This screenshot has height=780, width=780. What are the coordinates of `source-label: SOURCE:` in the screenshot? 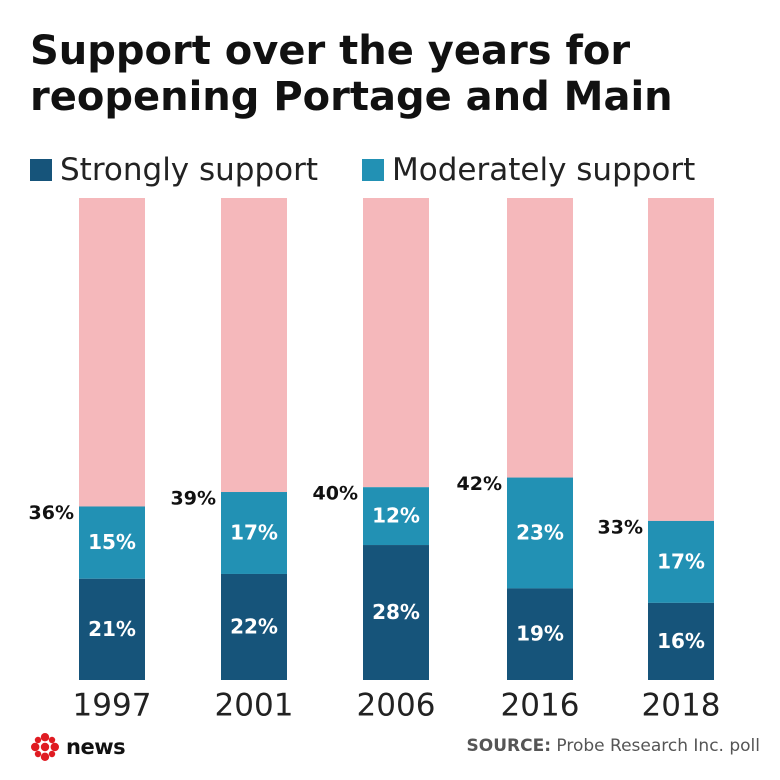 It's located at (508, 746).